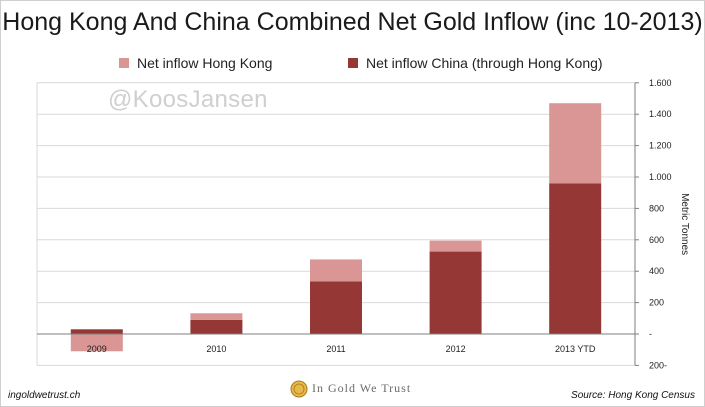  Describe the element at coordinates (362, 388) in the screenshot. I see `brand-name: In Gold We Trust` at that location.